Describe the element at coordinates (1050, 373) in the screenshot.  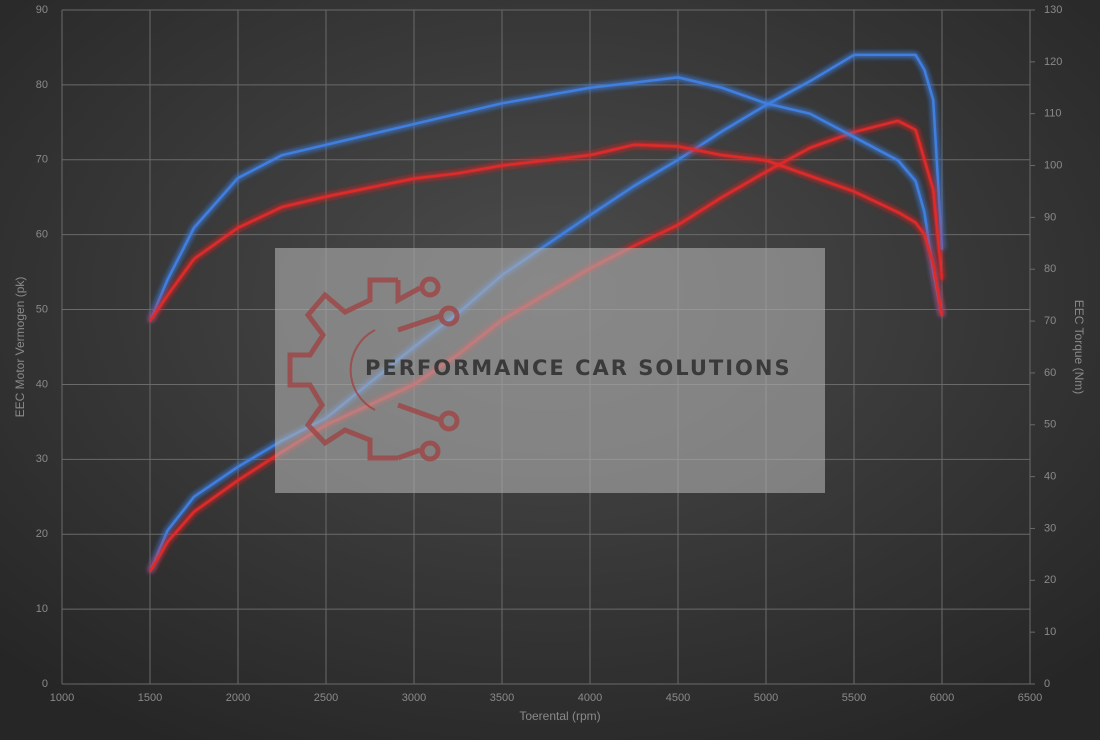
I see `y2-tick-label: 60` at that location.